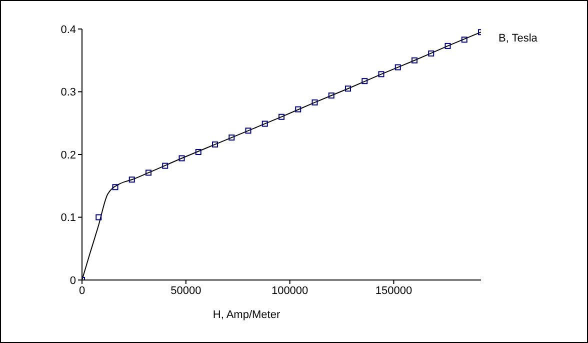 This screenshot has width=588, height=343. Describe the element at coordinates (289, 290) in the screenshot. I see `x-tick-label: 100000` at that location.